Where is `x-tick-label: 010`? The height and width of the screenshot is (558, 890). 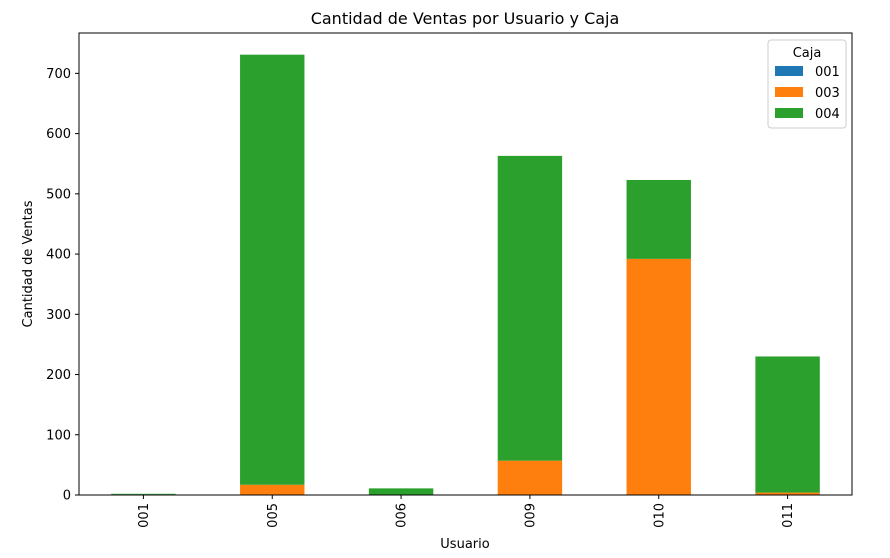 x-tick-label: 010 is located at coordinates (659, 515).